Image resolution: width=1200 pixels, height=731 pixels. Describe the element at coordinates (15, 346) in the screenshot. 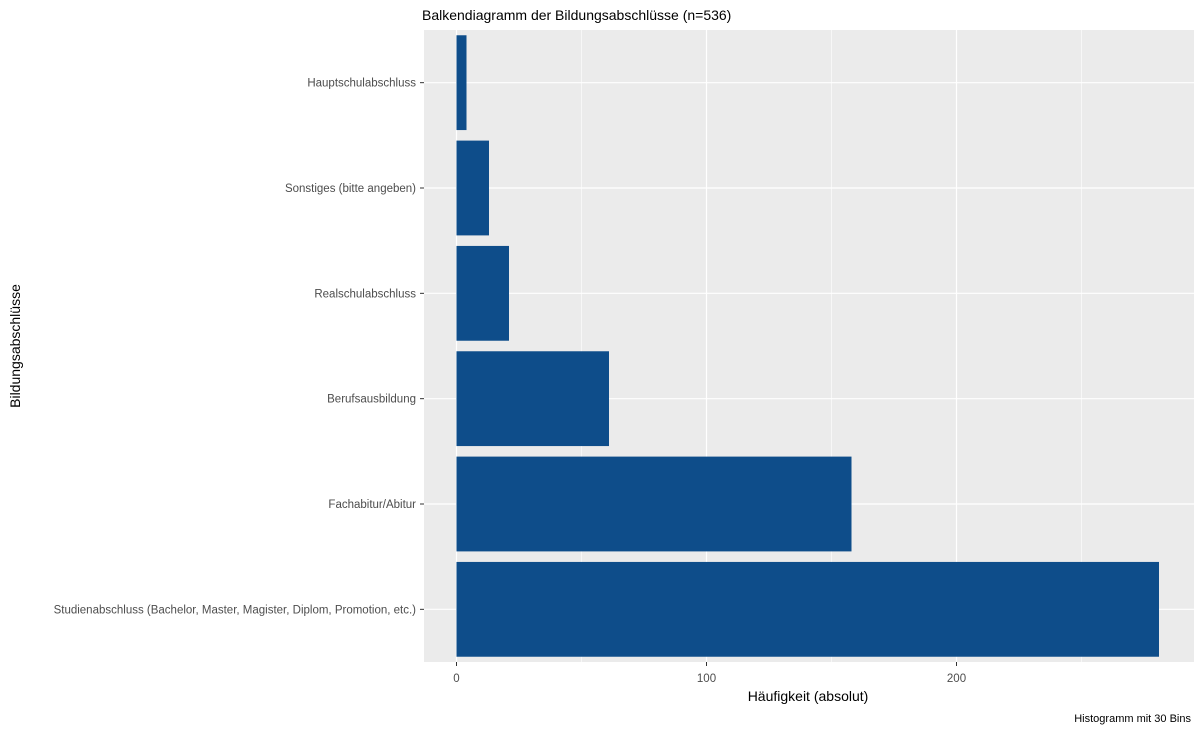

I see `y-axis-title: Bildungsabschlüsse` at that location.